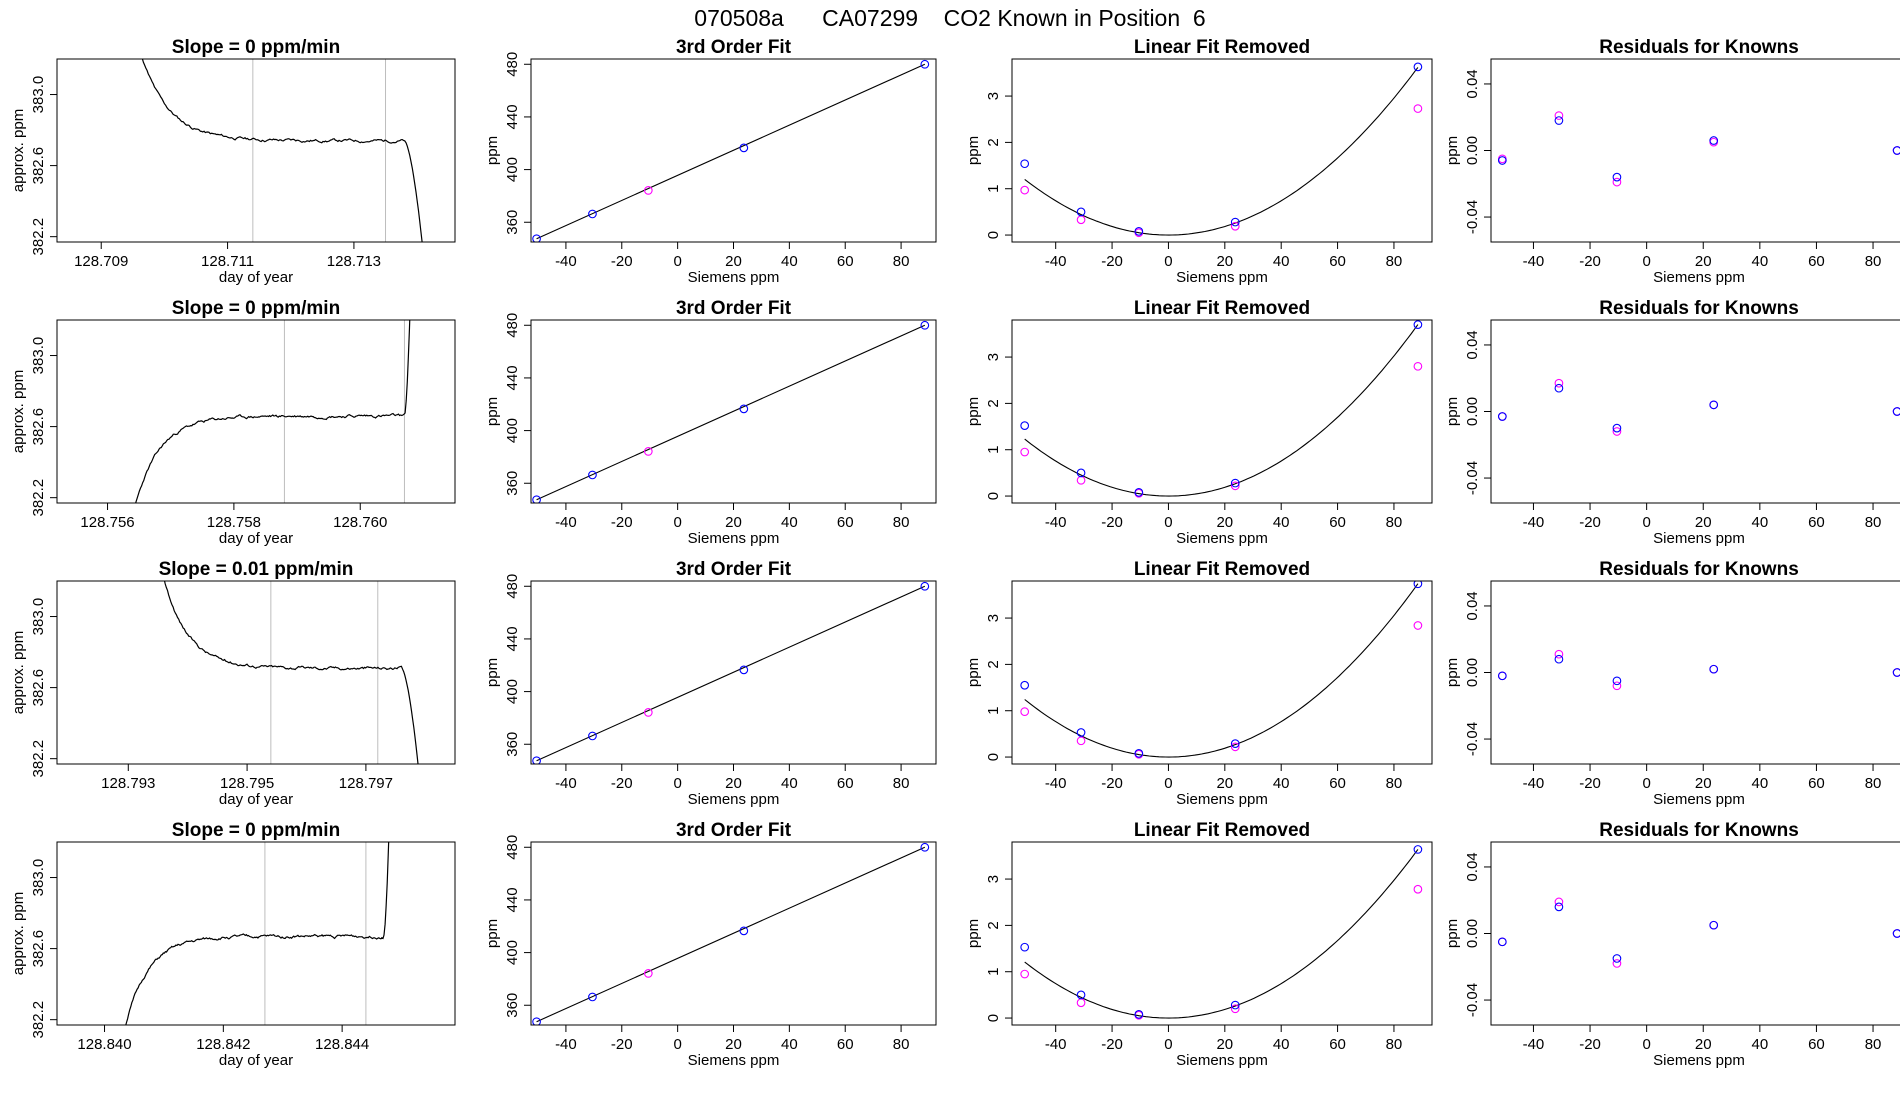  I want to click on y-tick-label: 360, so click(512, 483).